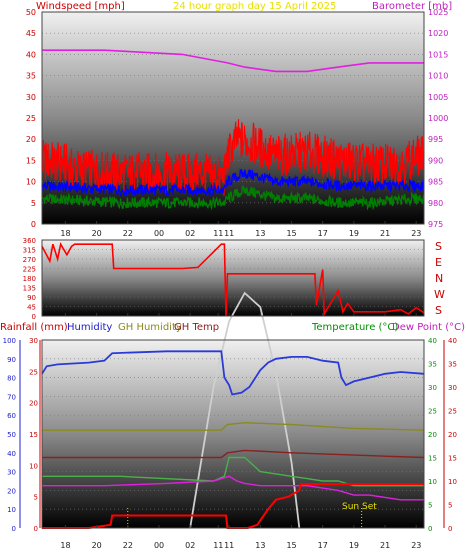 Image resolution: width=466 pixels, height=555 pixels. What do you see at coordinates (31, 298) in the screenshot?
I see `direction-tick-label: 90` at bounding box center [31, 298].